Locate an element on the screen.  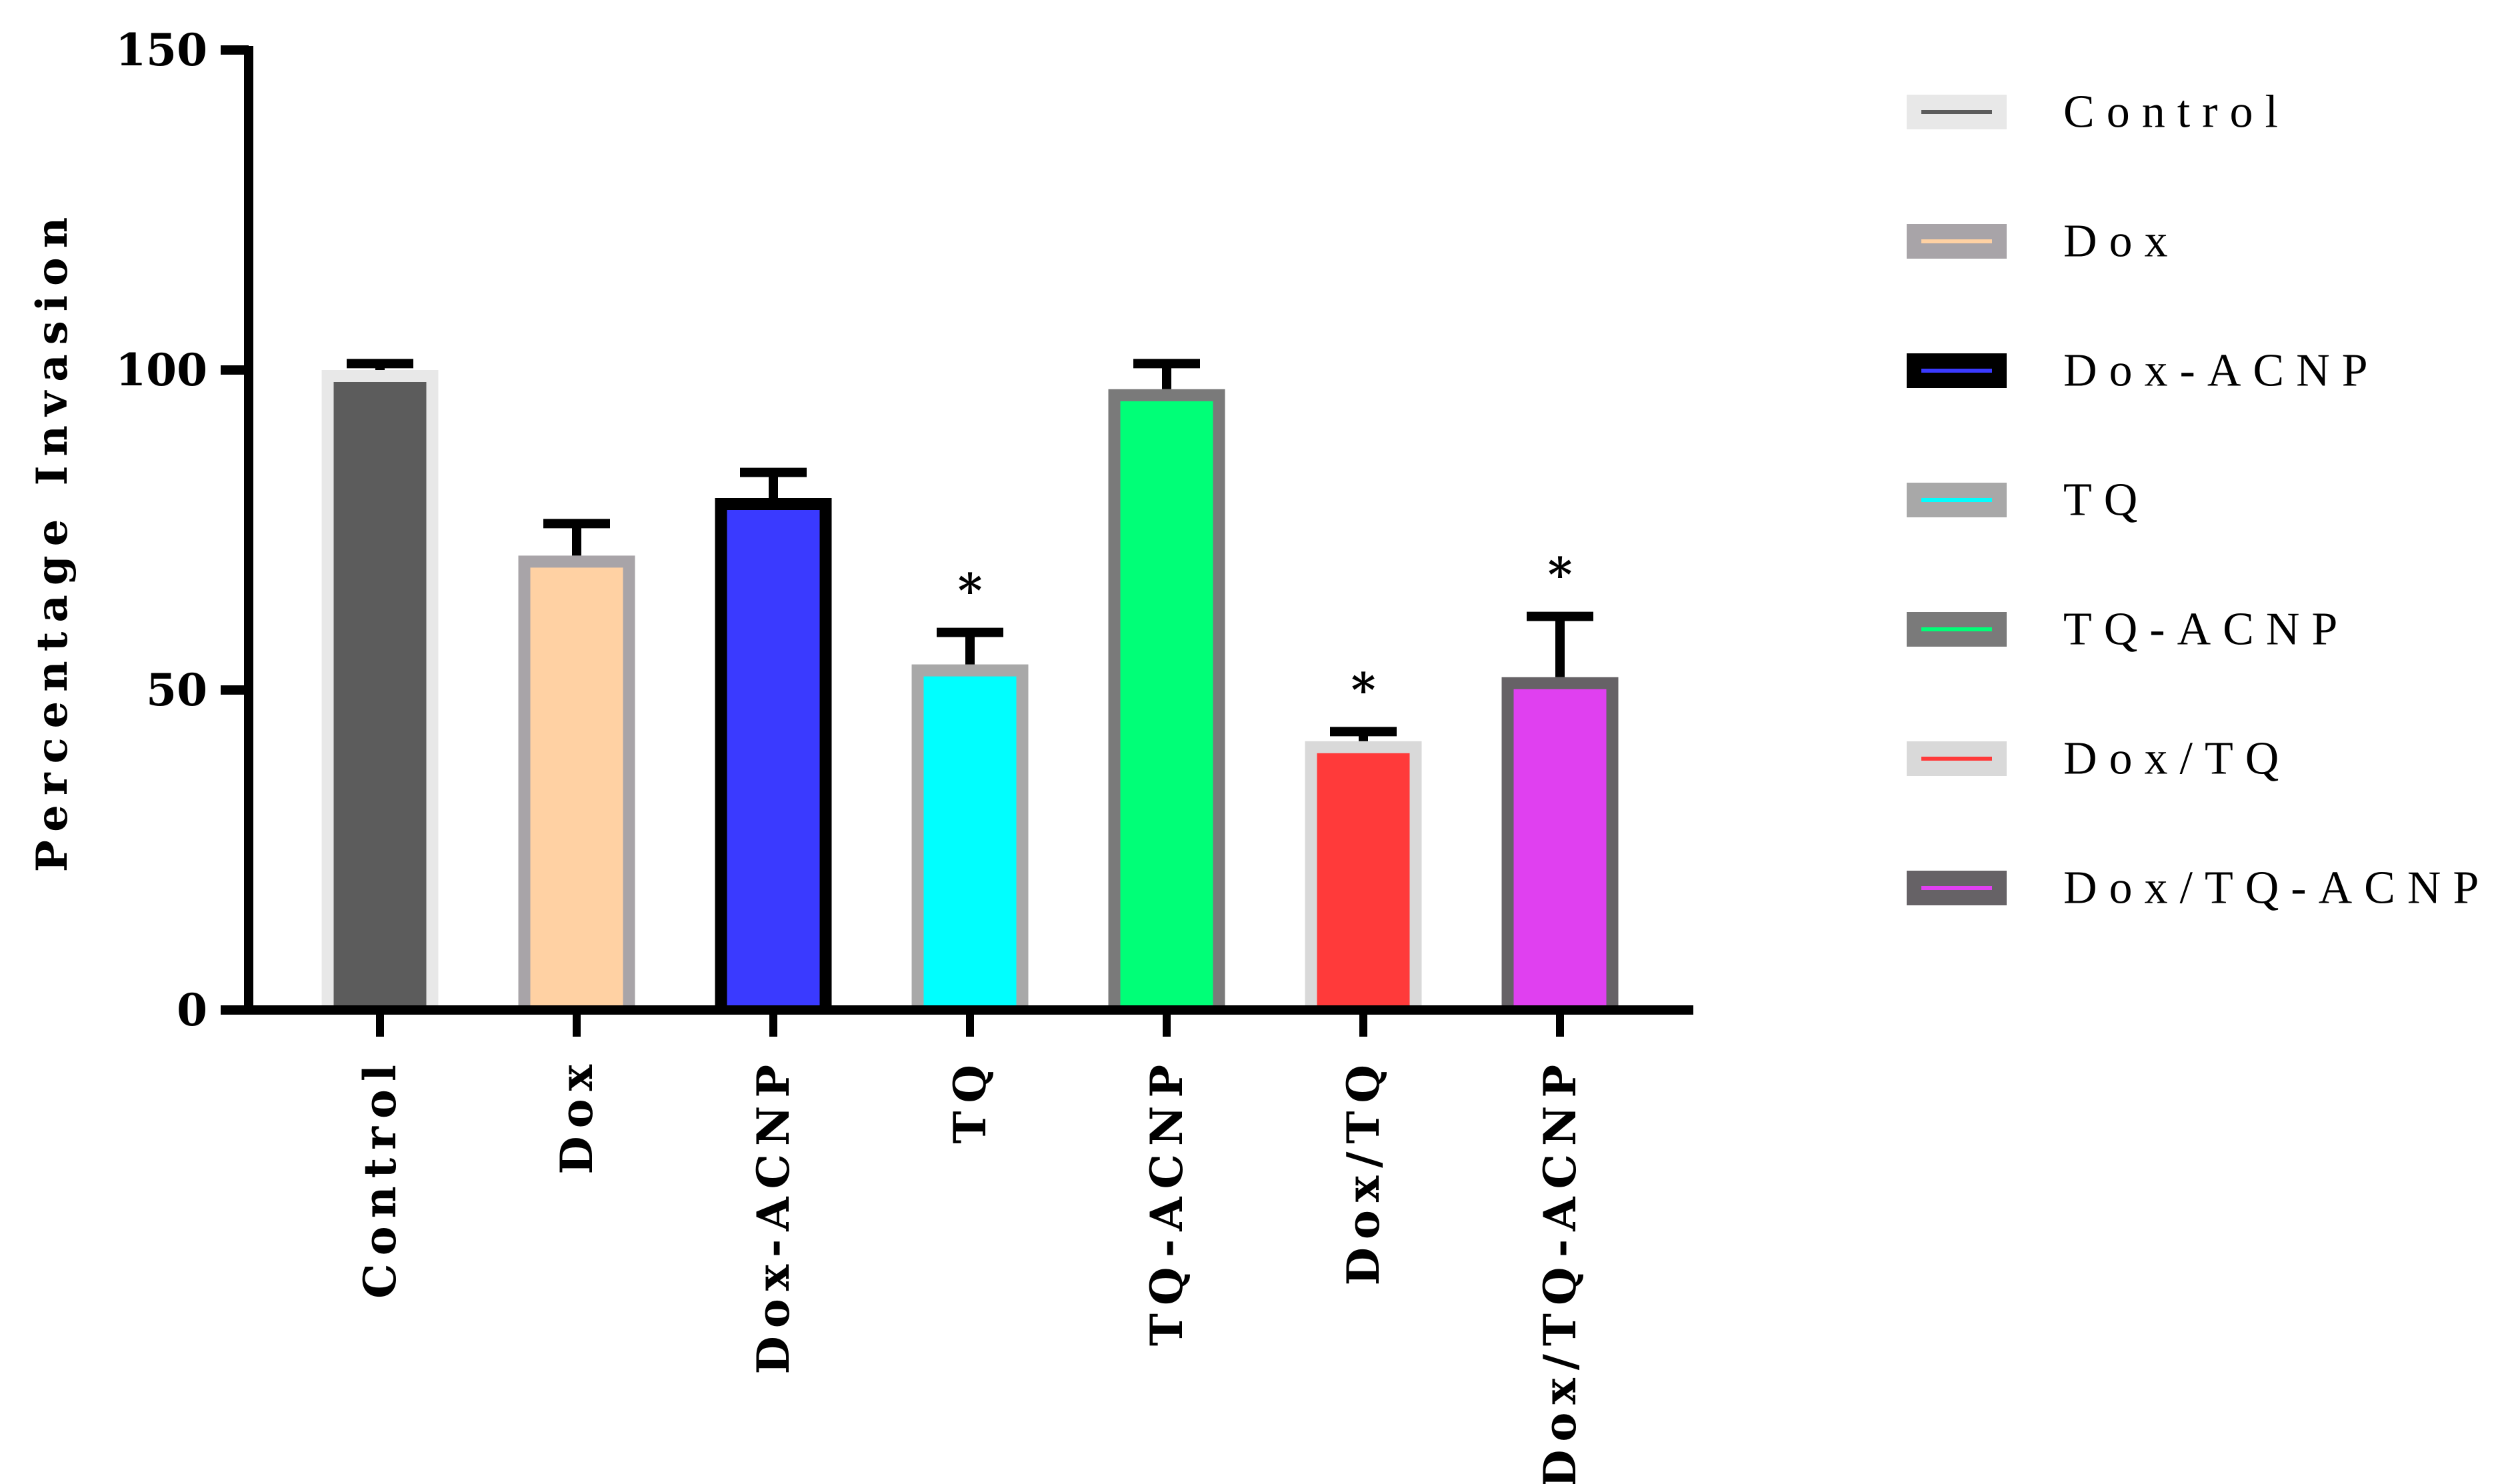
legend-label-tq: TQ is located at coordinates (2106, 500).